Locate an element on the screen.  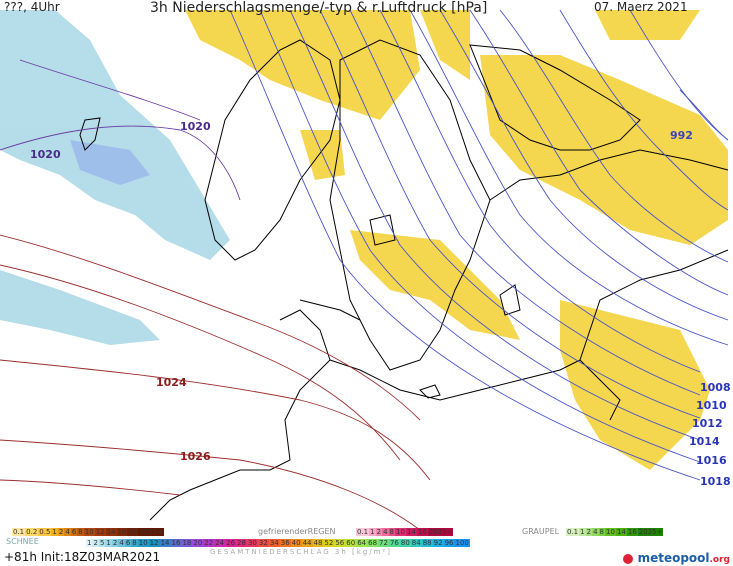
isobar-label: 1010 is located at coordinates (711, 405).